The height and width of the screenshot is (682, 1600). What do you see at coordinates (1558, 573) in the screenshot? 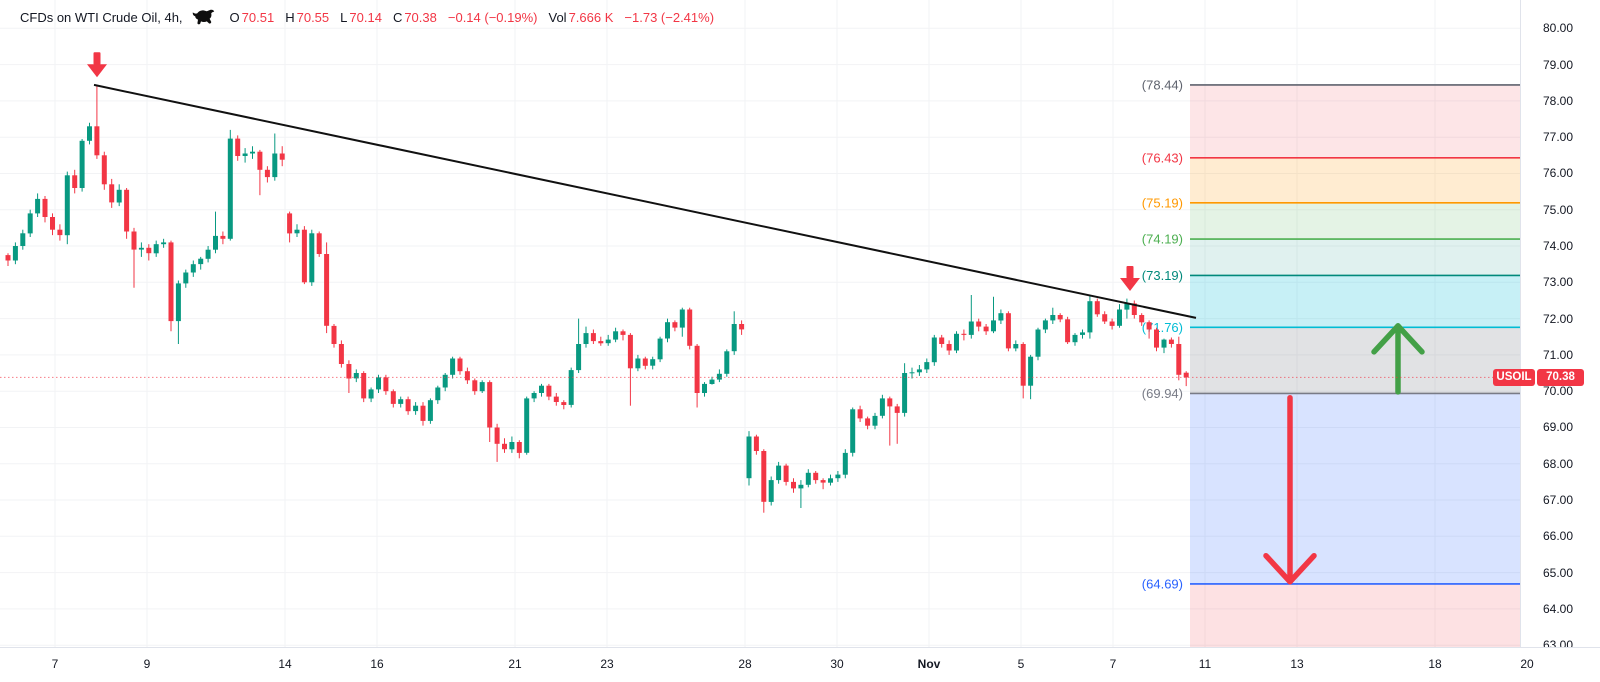
I see `price-tick-label: 65.00` at bounding box center [1558, 573].